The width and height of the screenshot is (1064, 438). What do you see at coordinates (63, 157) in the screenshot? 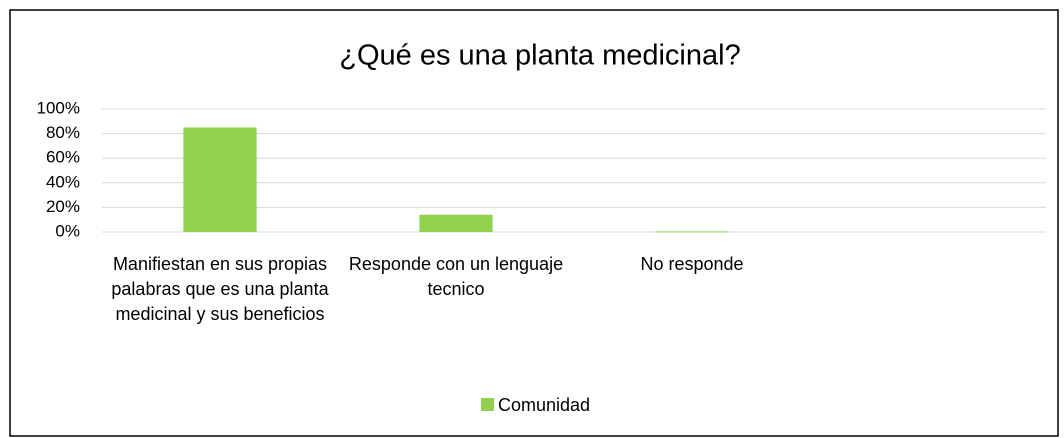
I see `y-tick-label: 60%` at bounding box center [63, 157].